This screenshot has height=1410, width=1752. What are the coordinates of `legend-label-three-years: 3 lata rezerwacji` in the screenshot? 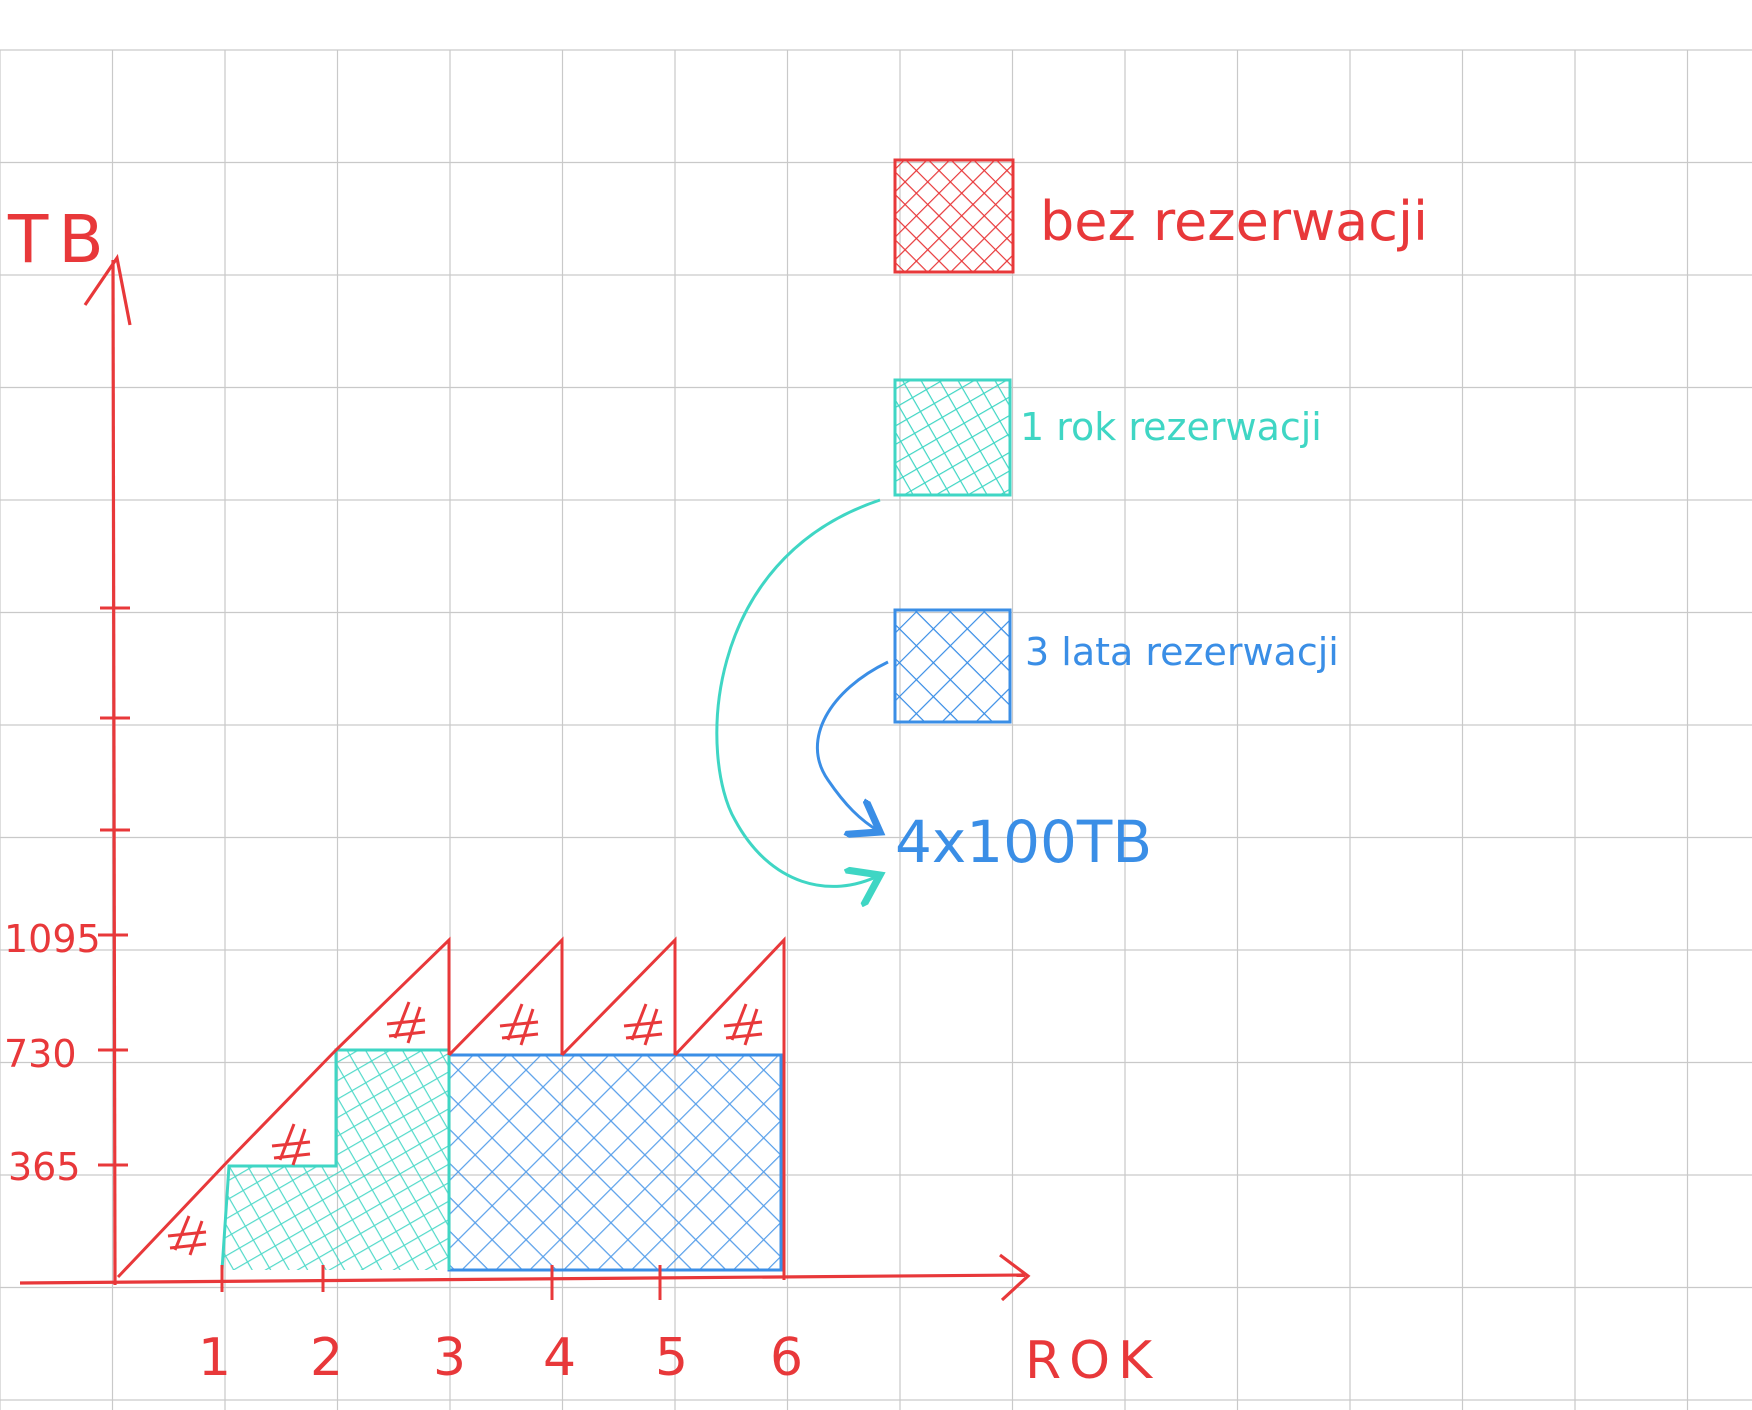 It's located at (1182, 652).